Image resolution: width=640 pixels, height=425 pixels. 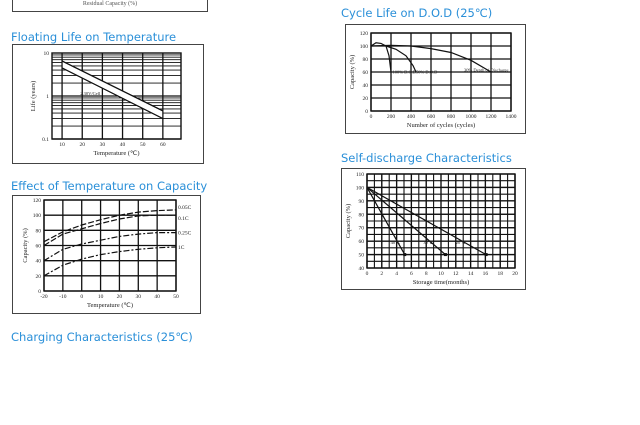 What do you see at coordinates (102, 337) in the screenshot?
I see `section-title-charging: Charging Characteristics (25℃)` at bounding box center [102, 337].